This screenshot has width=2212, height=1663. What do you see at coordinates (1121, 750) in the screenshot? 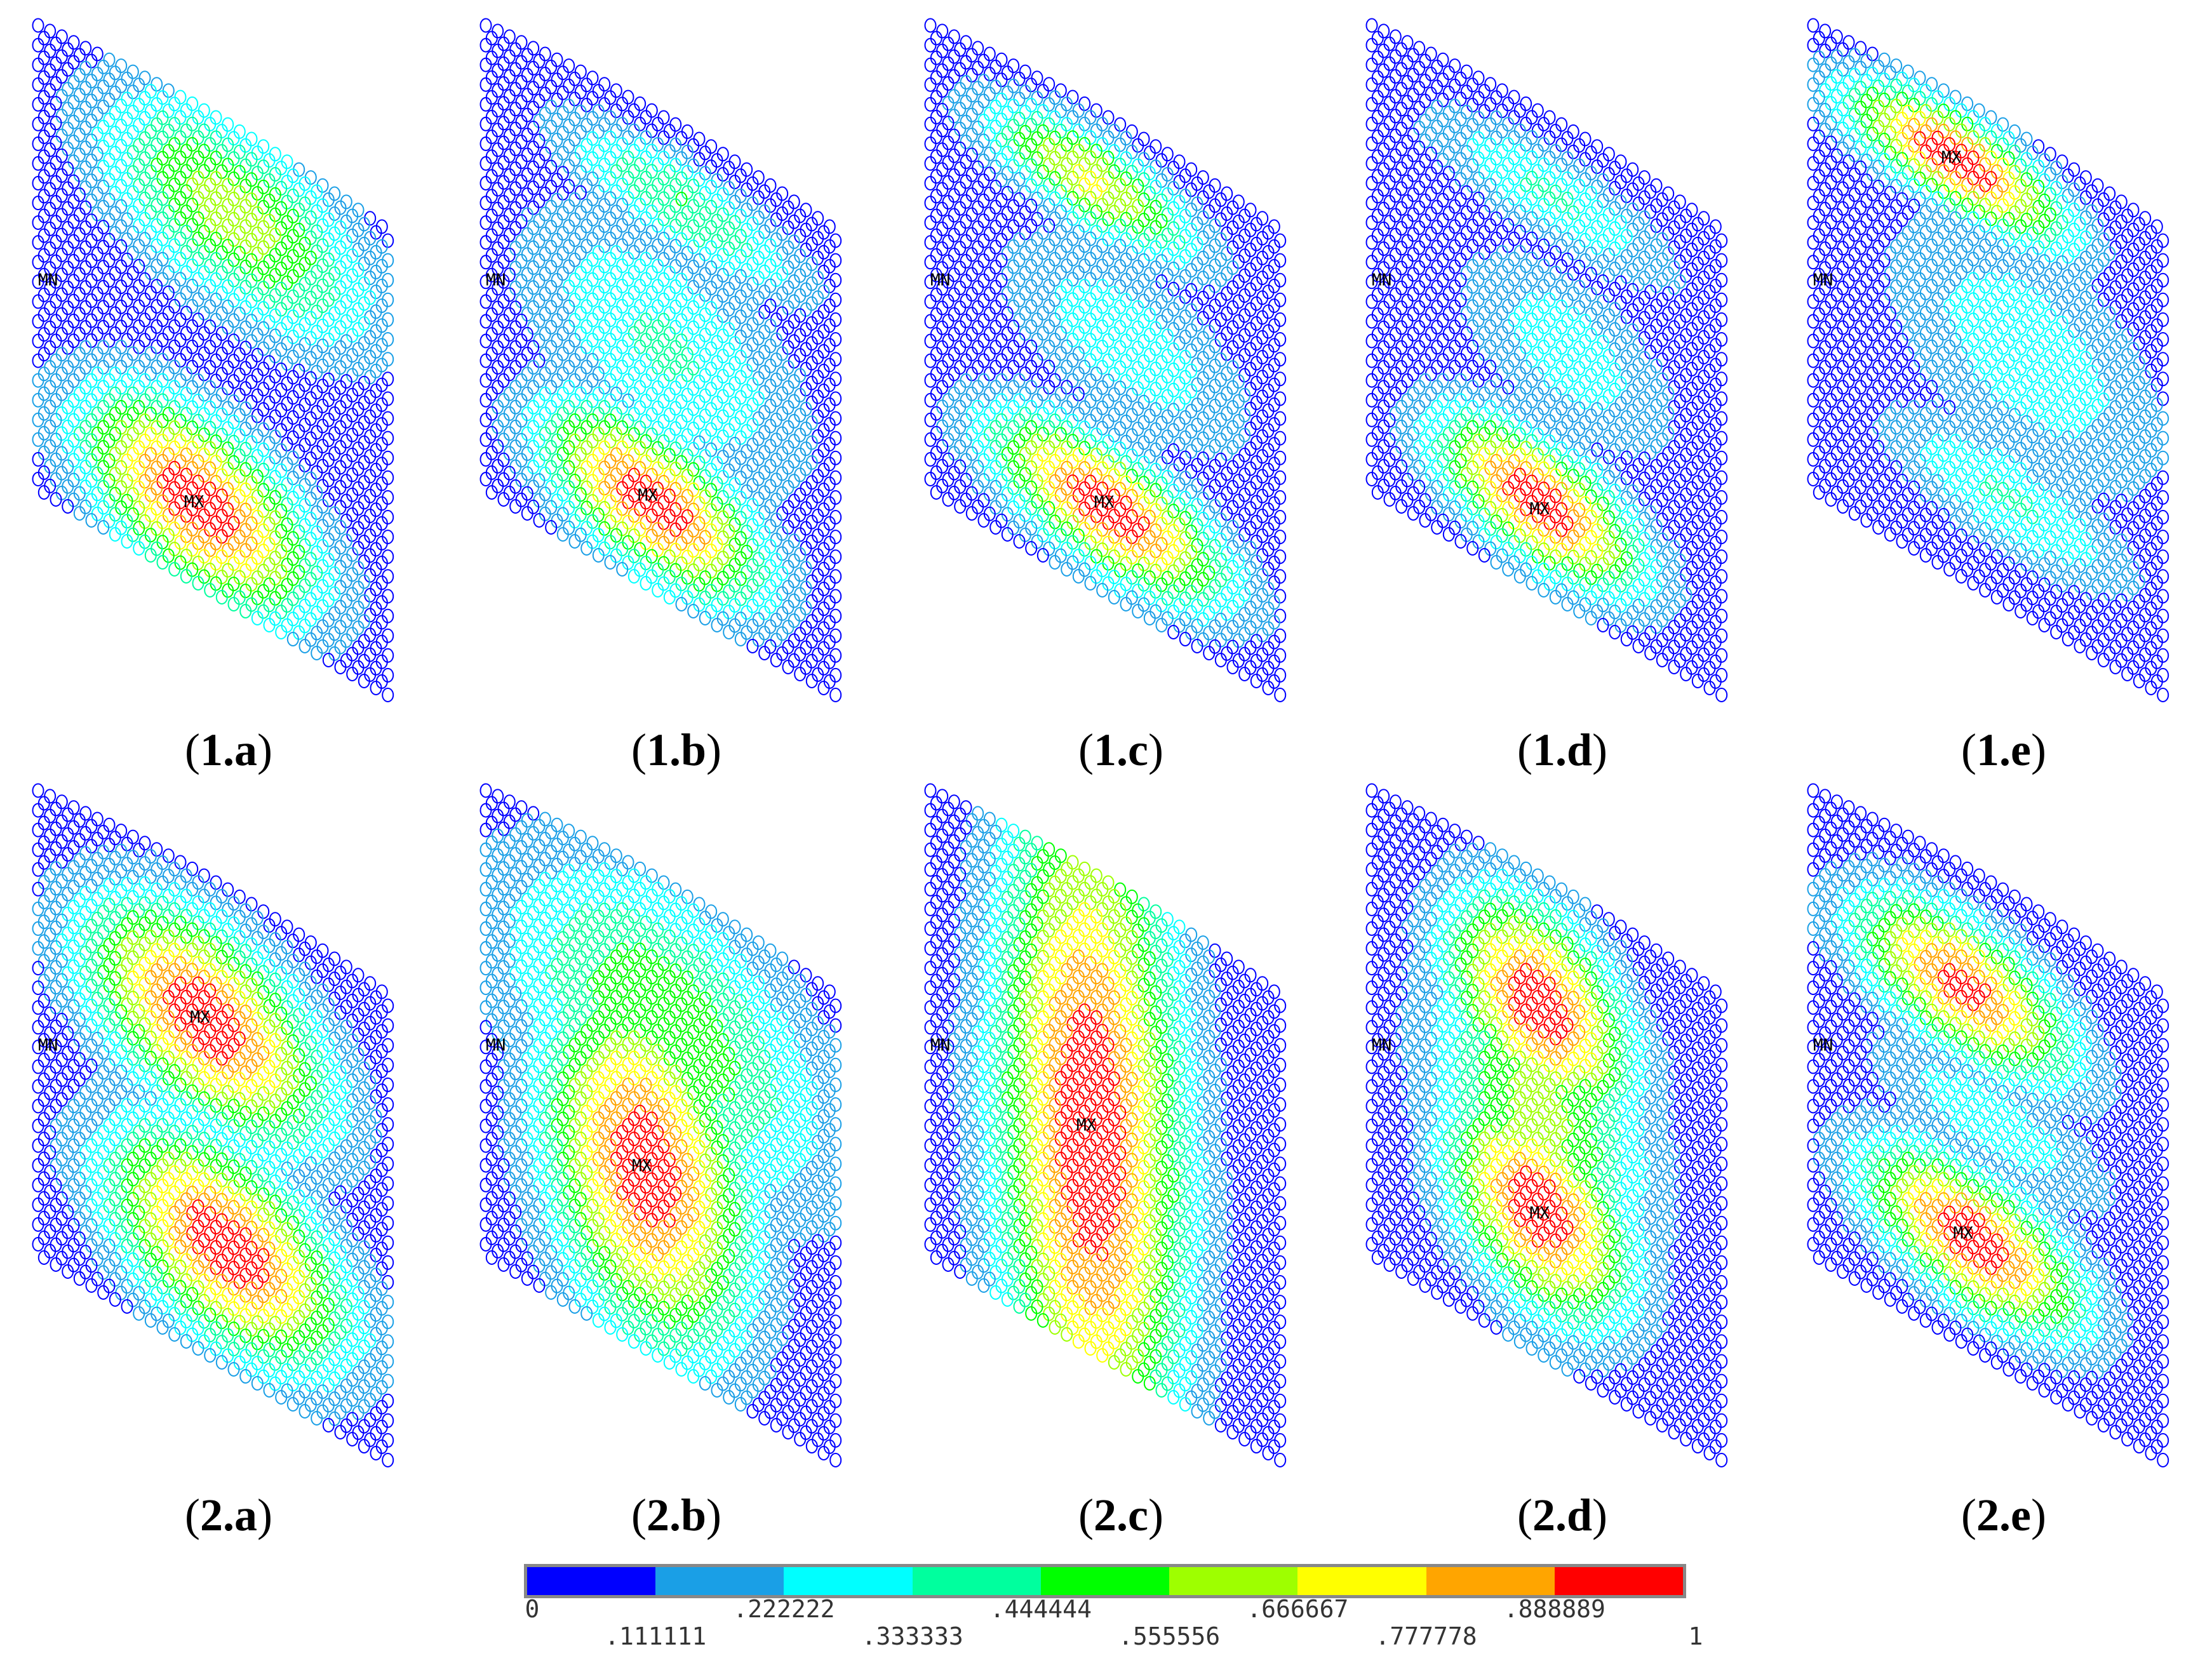
I see `panel-caption-label: 1.c` at bounding box center [1121, 750].